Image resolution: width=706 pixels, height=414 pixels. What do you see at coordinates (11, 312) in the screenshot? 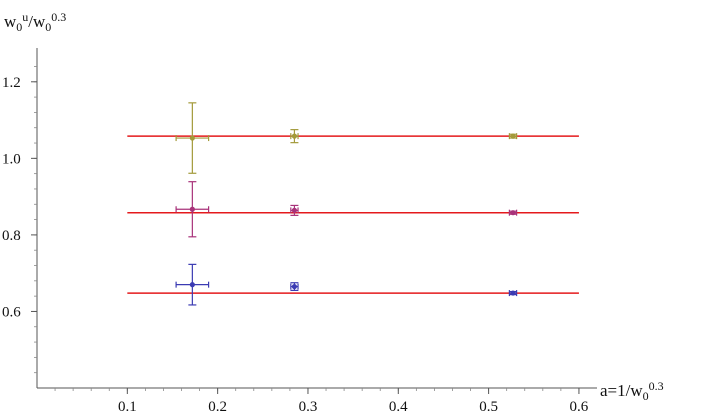
I see `y-tick-label: 0.6` at bounding box center [11, 312].